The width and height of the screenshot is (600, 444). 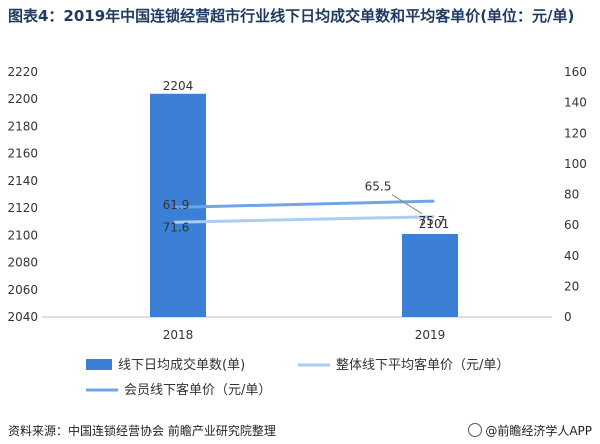 I want to click on member-line-data-label: 71.6, so click(x=176, y=227).